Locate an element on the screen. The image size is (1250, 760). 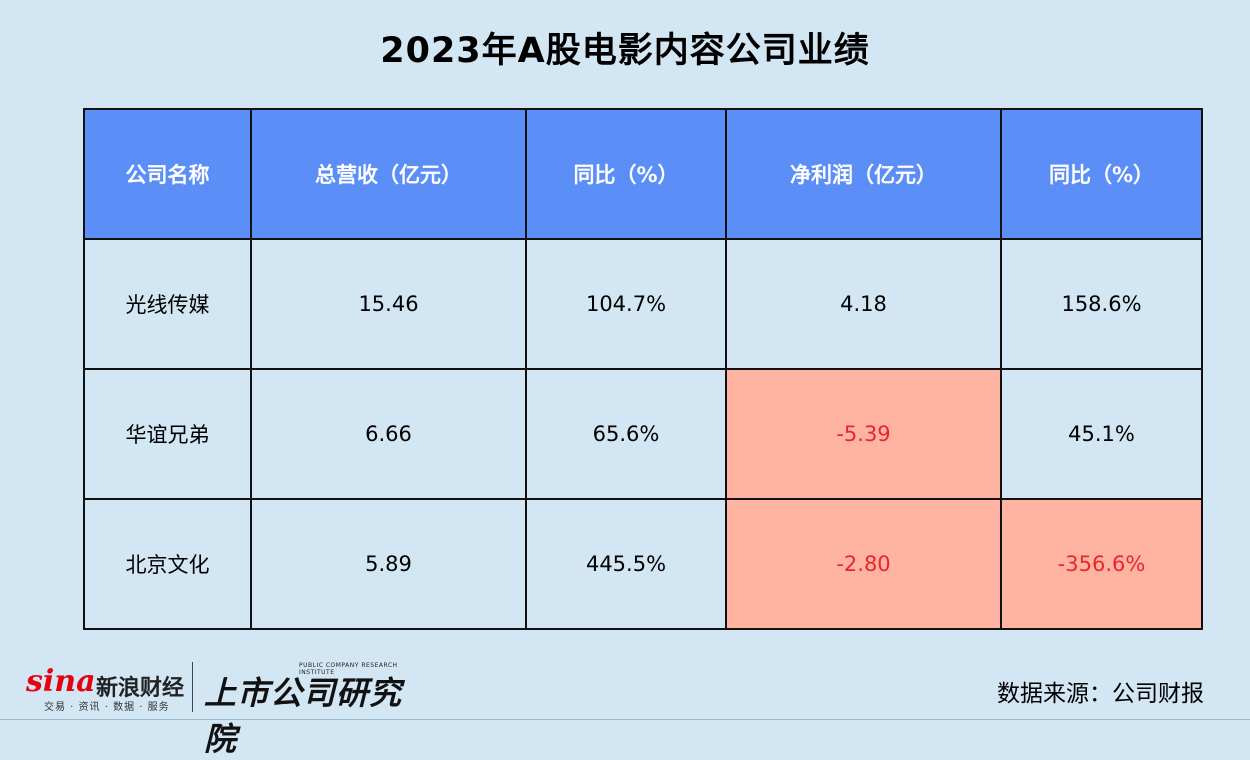
sina-tagline: 交易 · 资讯 · 数据 · 服务 is located at coordinates (107, 707).